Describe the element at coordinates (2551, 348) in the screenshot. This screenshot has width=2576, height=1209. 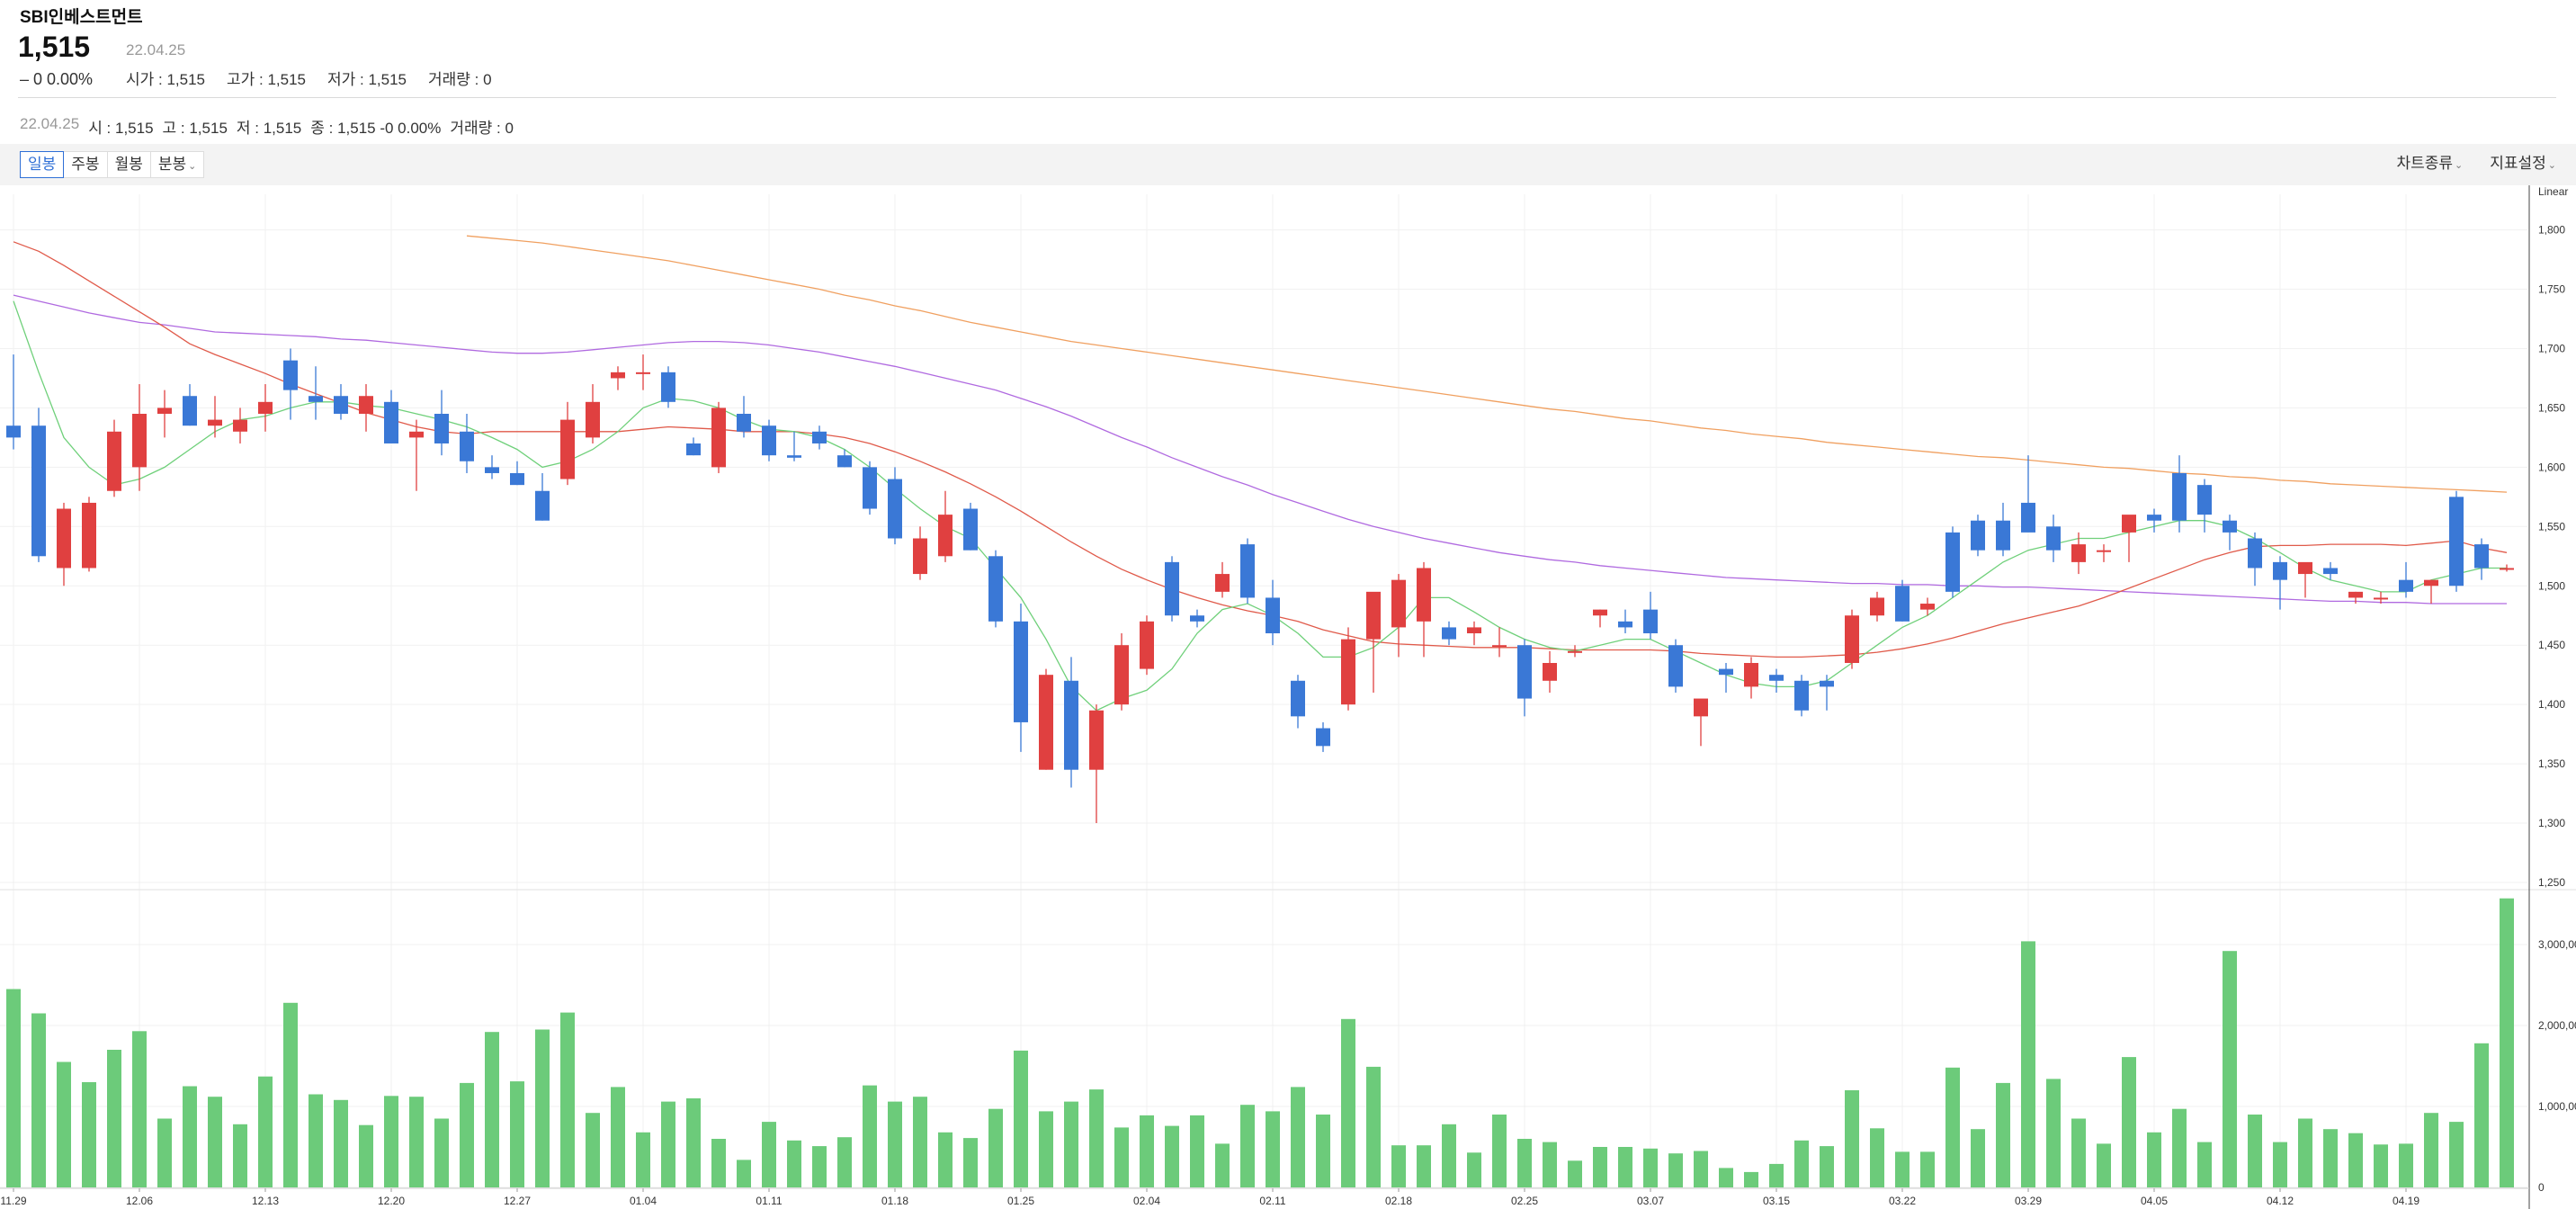
I see `price-tick-label: 1,700` at that location.